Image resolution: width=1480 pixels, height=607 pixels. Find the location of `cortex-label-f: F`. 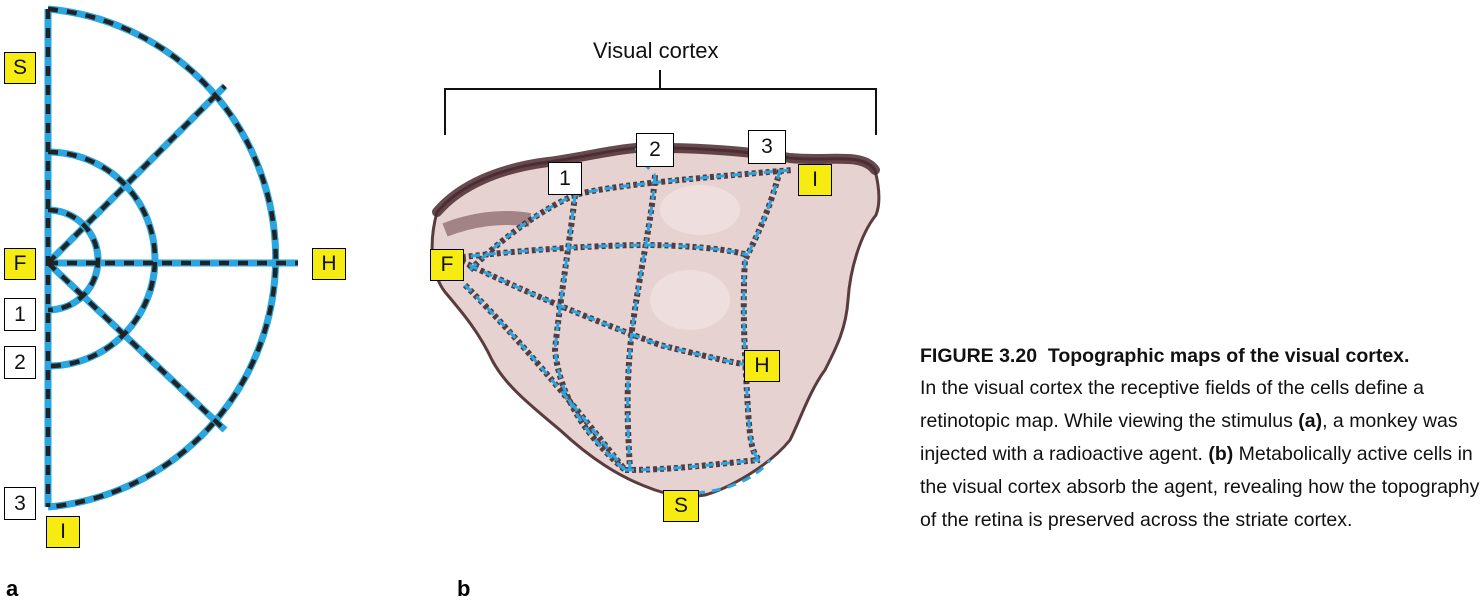

cortex-label-f: F is located at coordinates (447, 265).